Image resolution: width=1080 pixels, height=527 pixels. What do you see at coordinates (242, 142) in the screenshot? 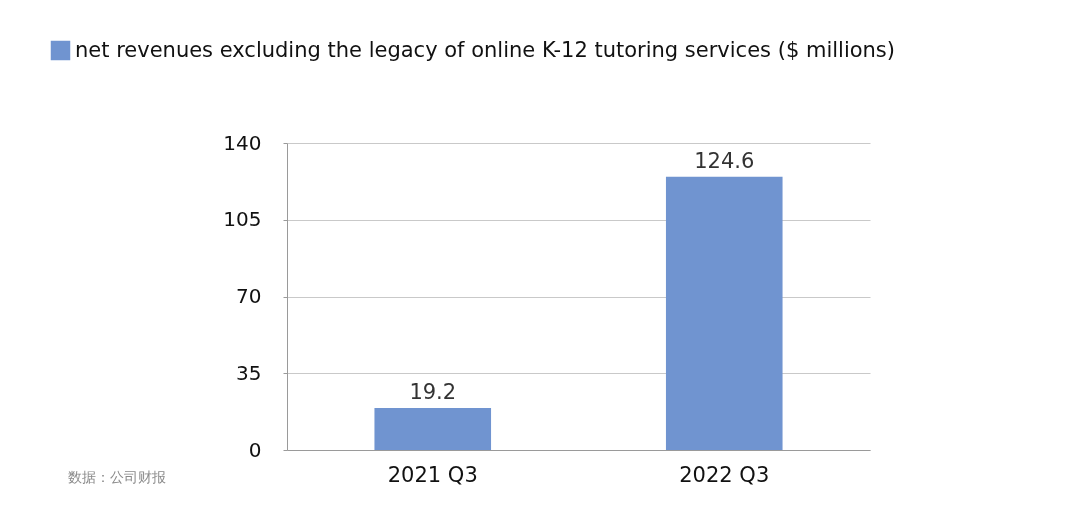
I see `y-tick-label: 140` at bounding box center [242, 142].